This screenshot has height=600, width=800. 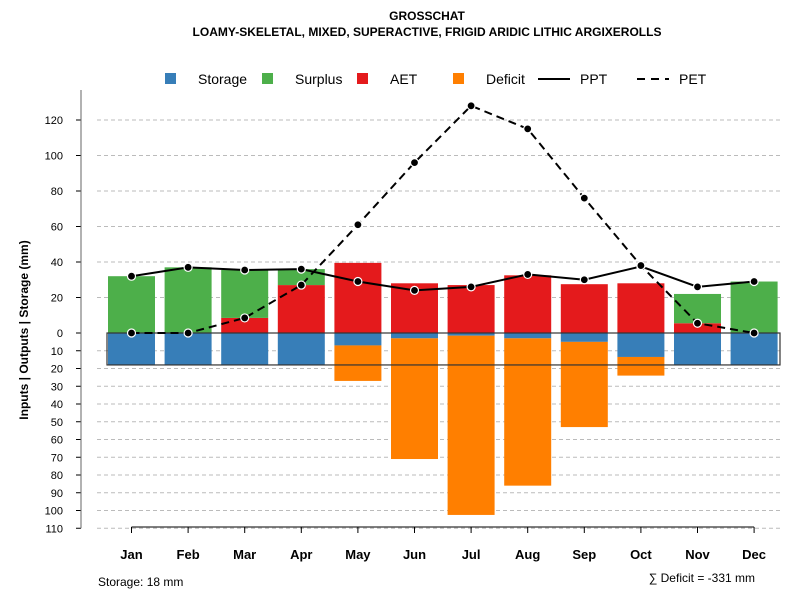 What do you see at coordinates (57, 423) in the screenshot?
I see `y-tick-label: 50` at bounding box center [57, 423].